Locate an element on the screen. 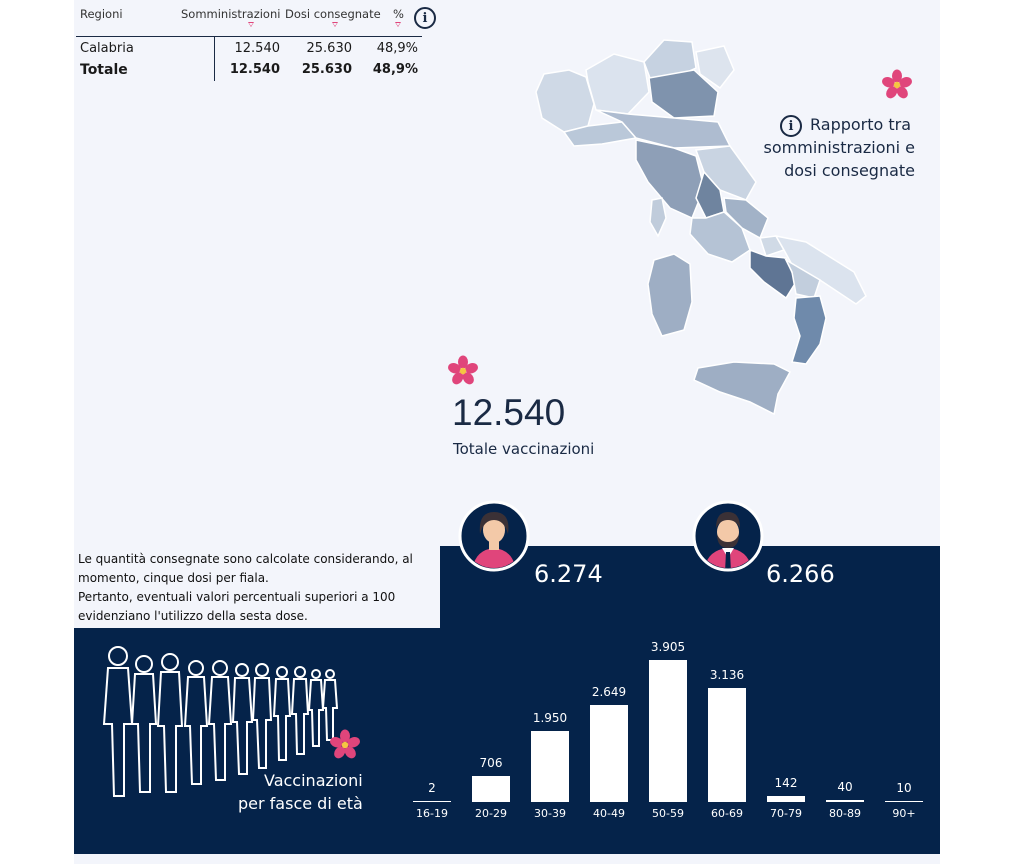  map-region-toscana is located at coordinates (670, 179).